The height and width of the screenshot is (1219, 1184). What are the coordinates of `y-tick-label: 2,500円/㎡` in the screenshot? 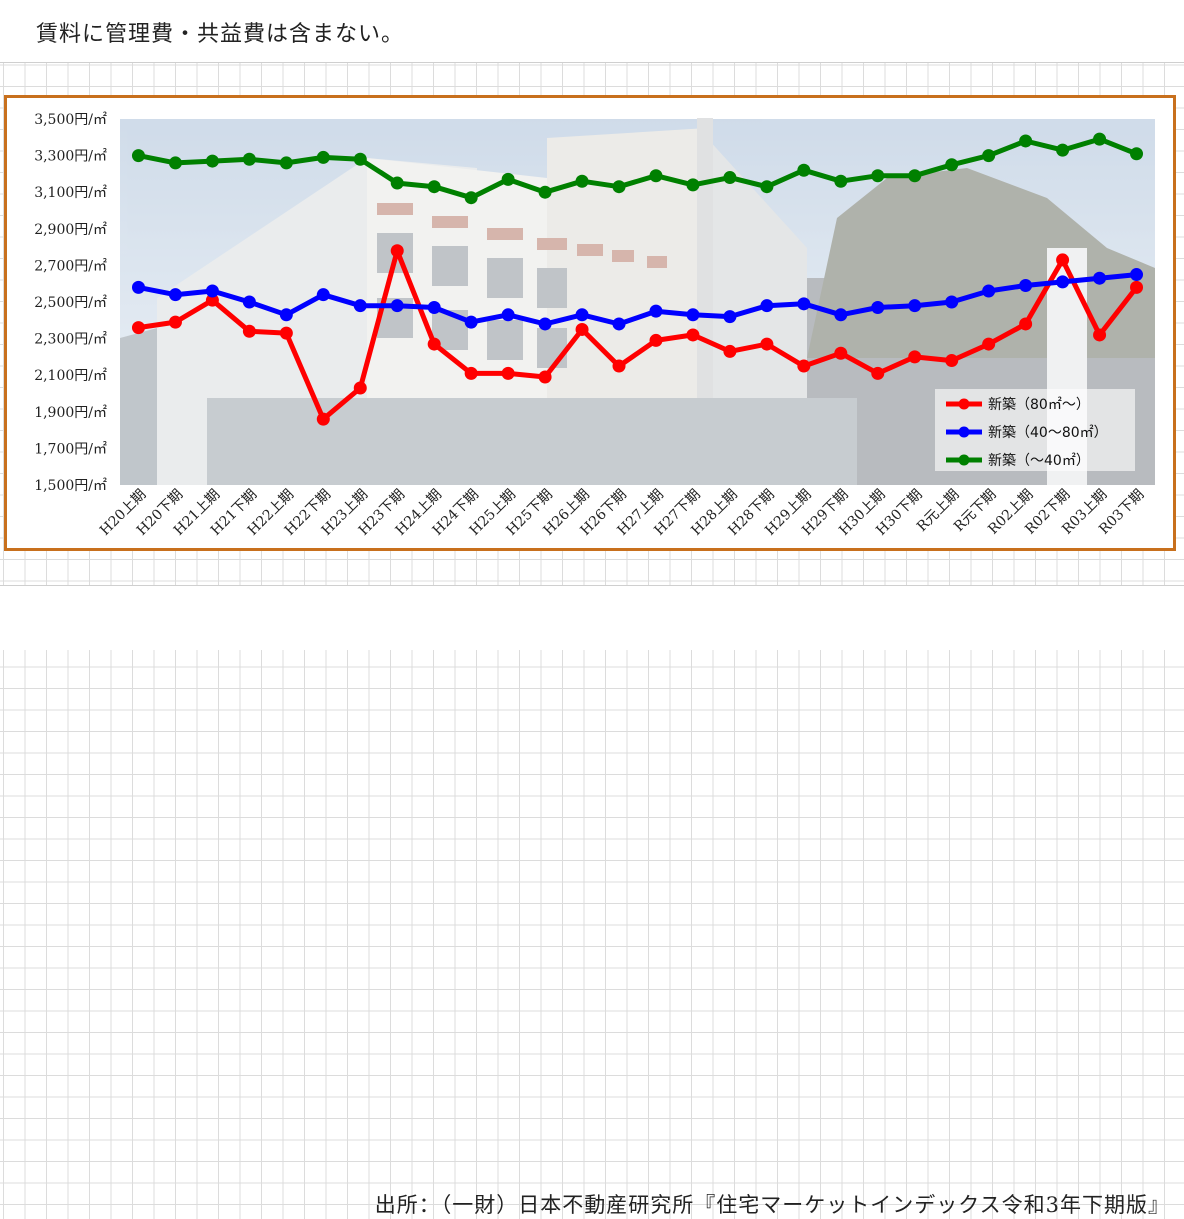 It's located at (70, 303).